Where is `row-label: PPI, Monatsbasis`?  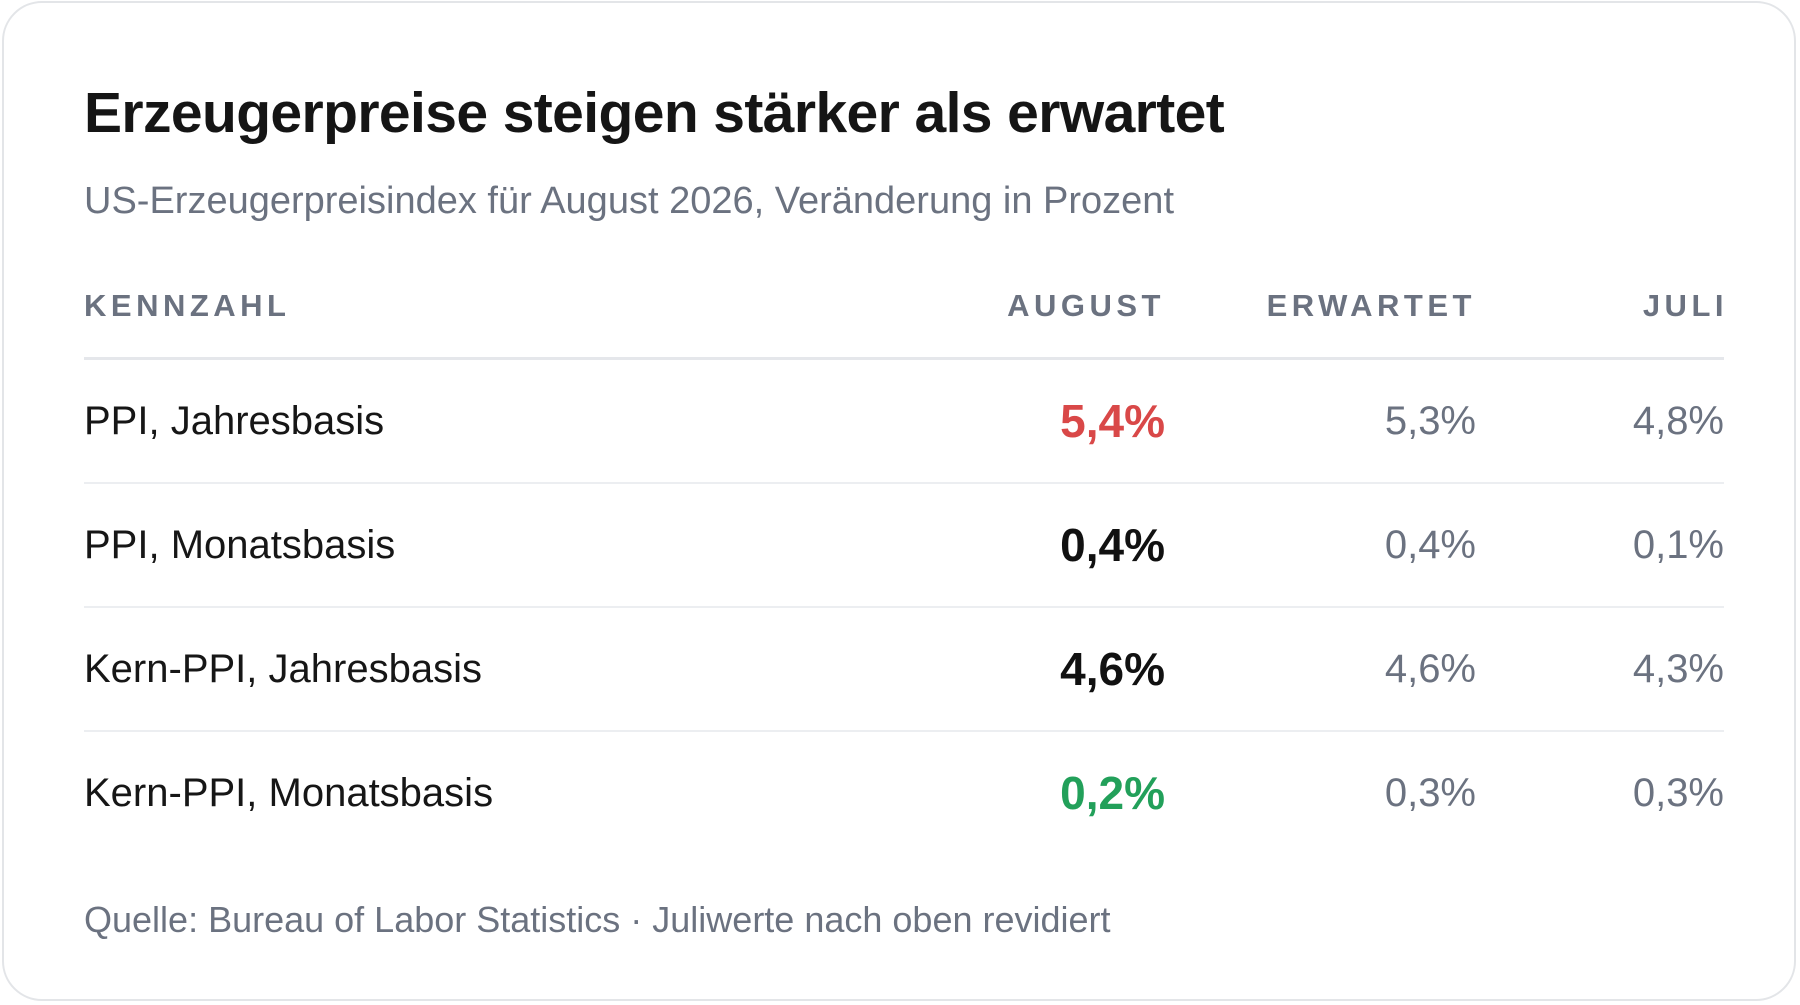
row-label: PPI, Monatsbasis is located at coordinates (240, 545).